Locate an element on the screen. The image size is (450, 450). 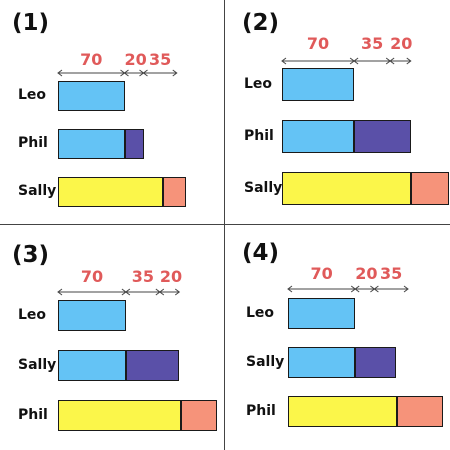
panel-number: (2) is located at coordinates (261, 23).